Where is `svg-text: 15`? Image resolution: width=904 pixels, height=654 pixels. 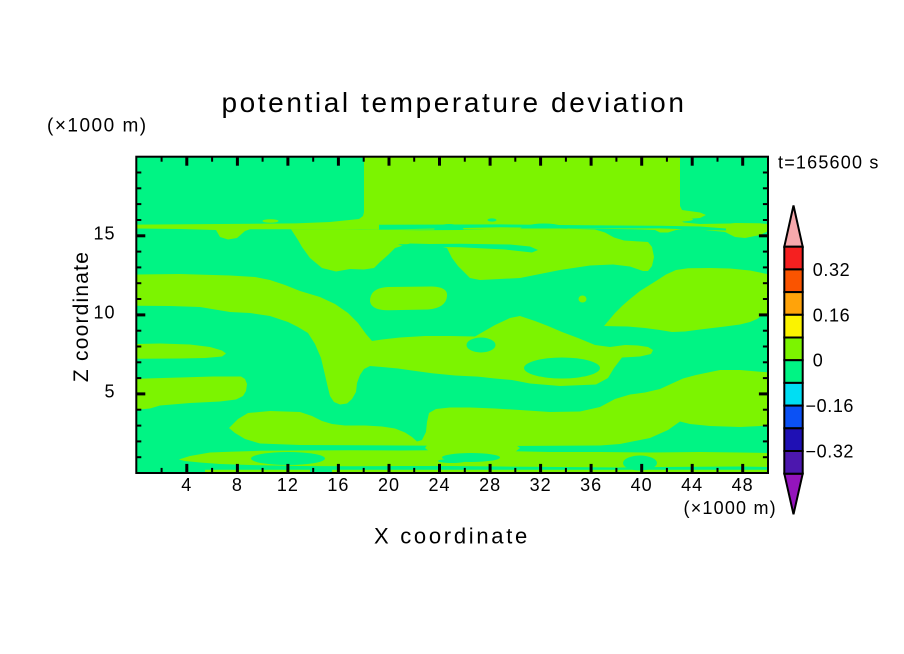 svg-text: 15 is located at coordinates (104, 234).